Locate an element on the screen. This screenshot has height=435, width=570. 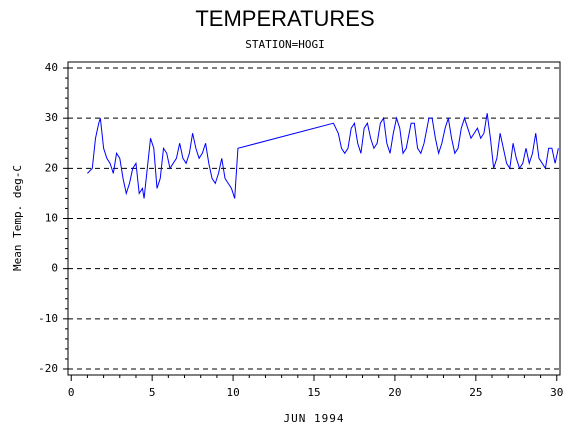
y-tick-label: 10 is located at coordinates (51, 218).